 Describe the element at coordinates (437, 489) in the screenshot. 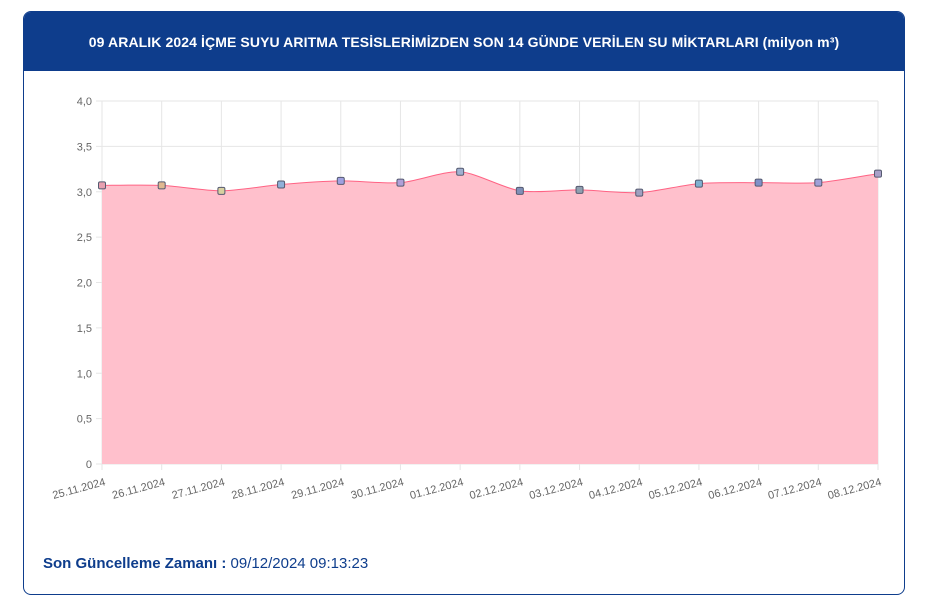

I see `x-tick-label: 01.12.2024` at that location.